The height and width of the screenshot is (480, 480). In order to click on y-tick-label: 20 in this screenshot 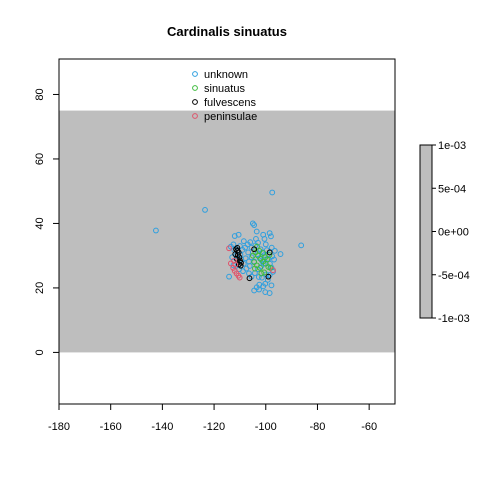, I will do `click(40, 288)`.